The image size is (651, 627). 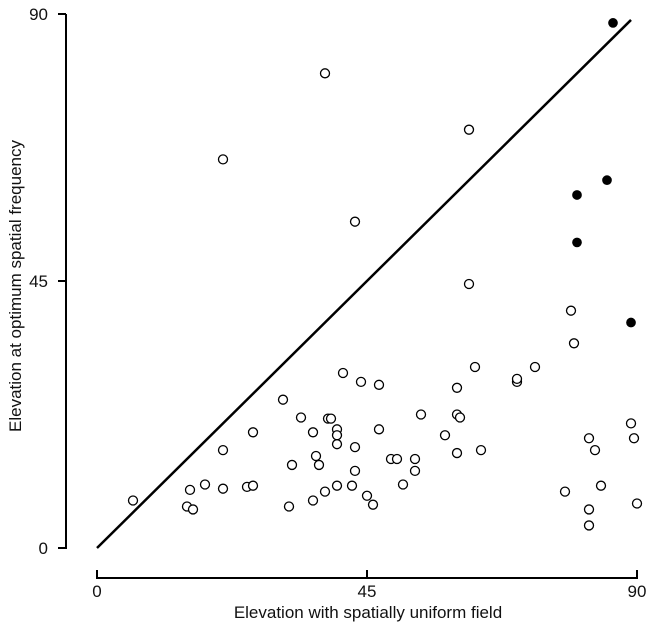 I want to click on x-tick-label: 0, so click(x=96, y=591).